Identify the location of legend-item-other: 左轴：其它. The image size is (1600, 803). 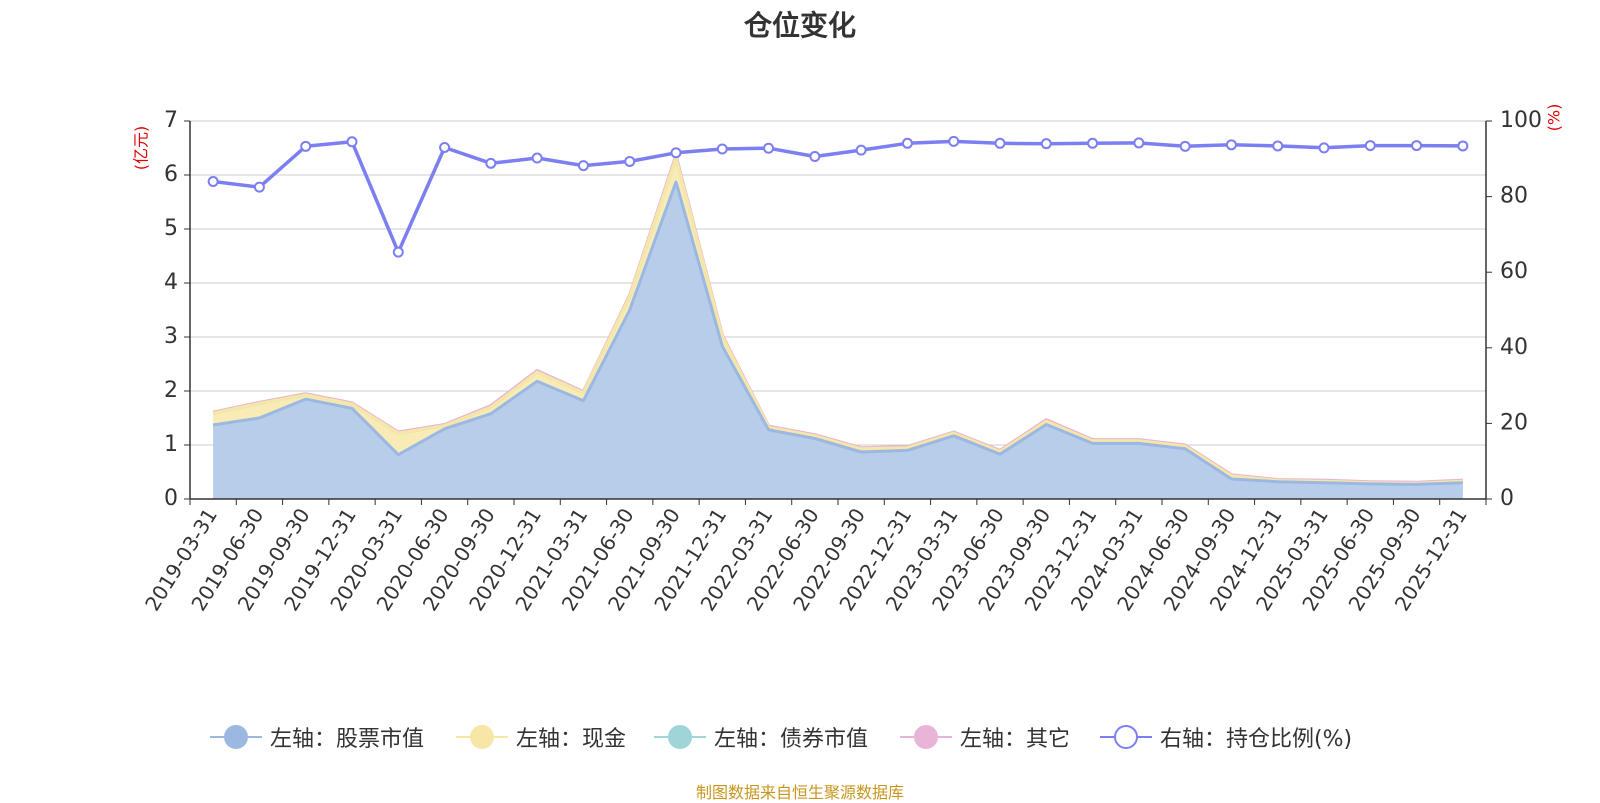
(985, 737).